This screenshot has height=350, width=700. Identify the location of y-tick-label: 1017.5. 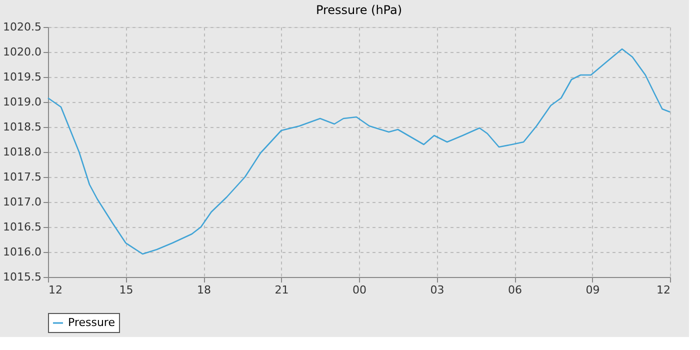
(22, 177).